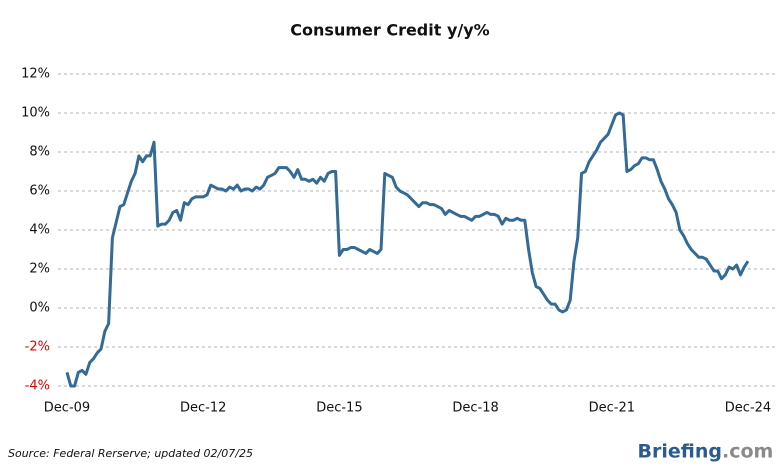 The height and width of the screenshot is (474, 783). Describe the element at coordinates (39, 308) in the screenshot. I see `y-tick-label: 0%` at that location.